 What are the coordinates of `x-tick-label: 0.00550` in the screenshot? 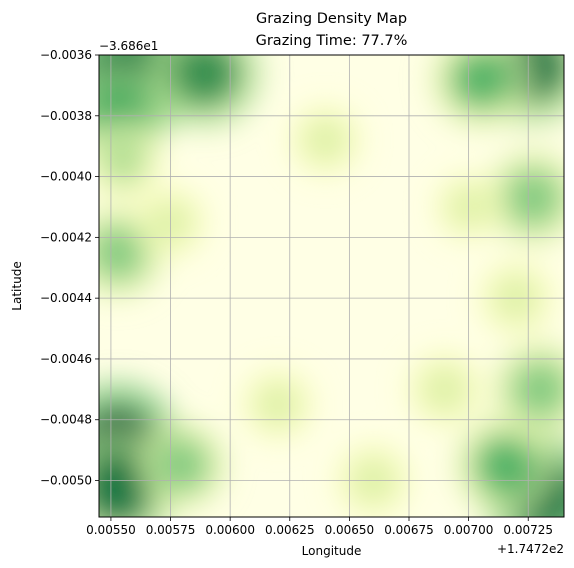 It's located at (111, 530).